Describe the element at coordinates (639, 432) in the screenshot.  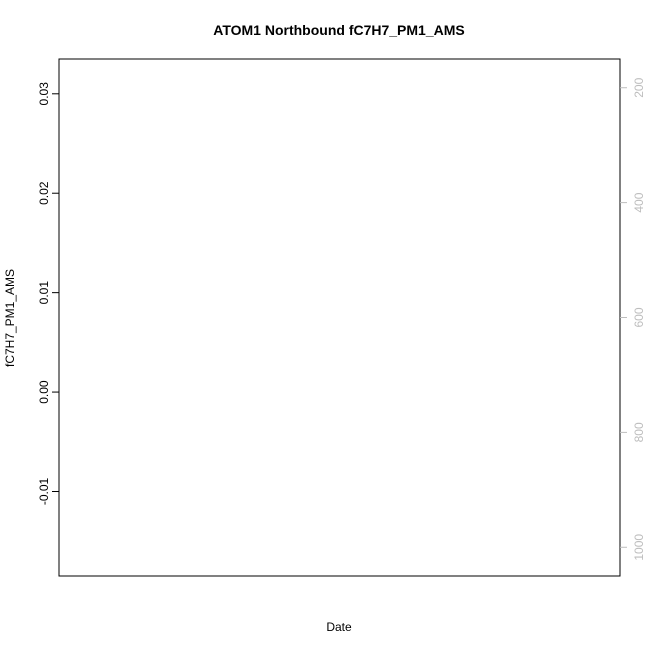
I see `right-tick-label: 800` at that location.